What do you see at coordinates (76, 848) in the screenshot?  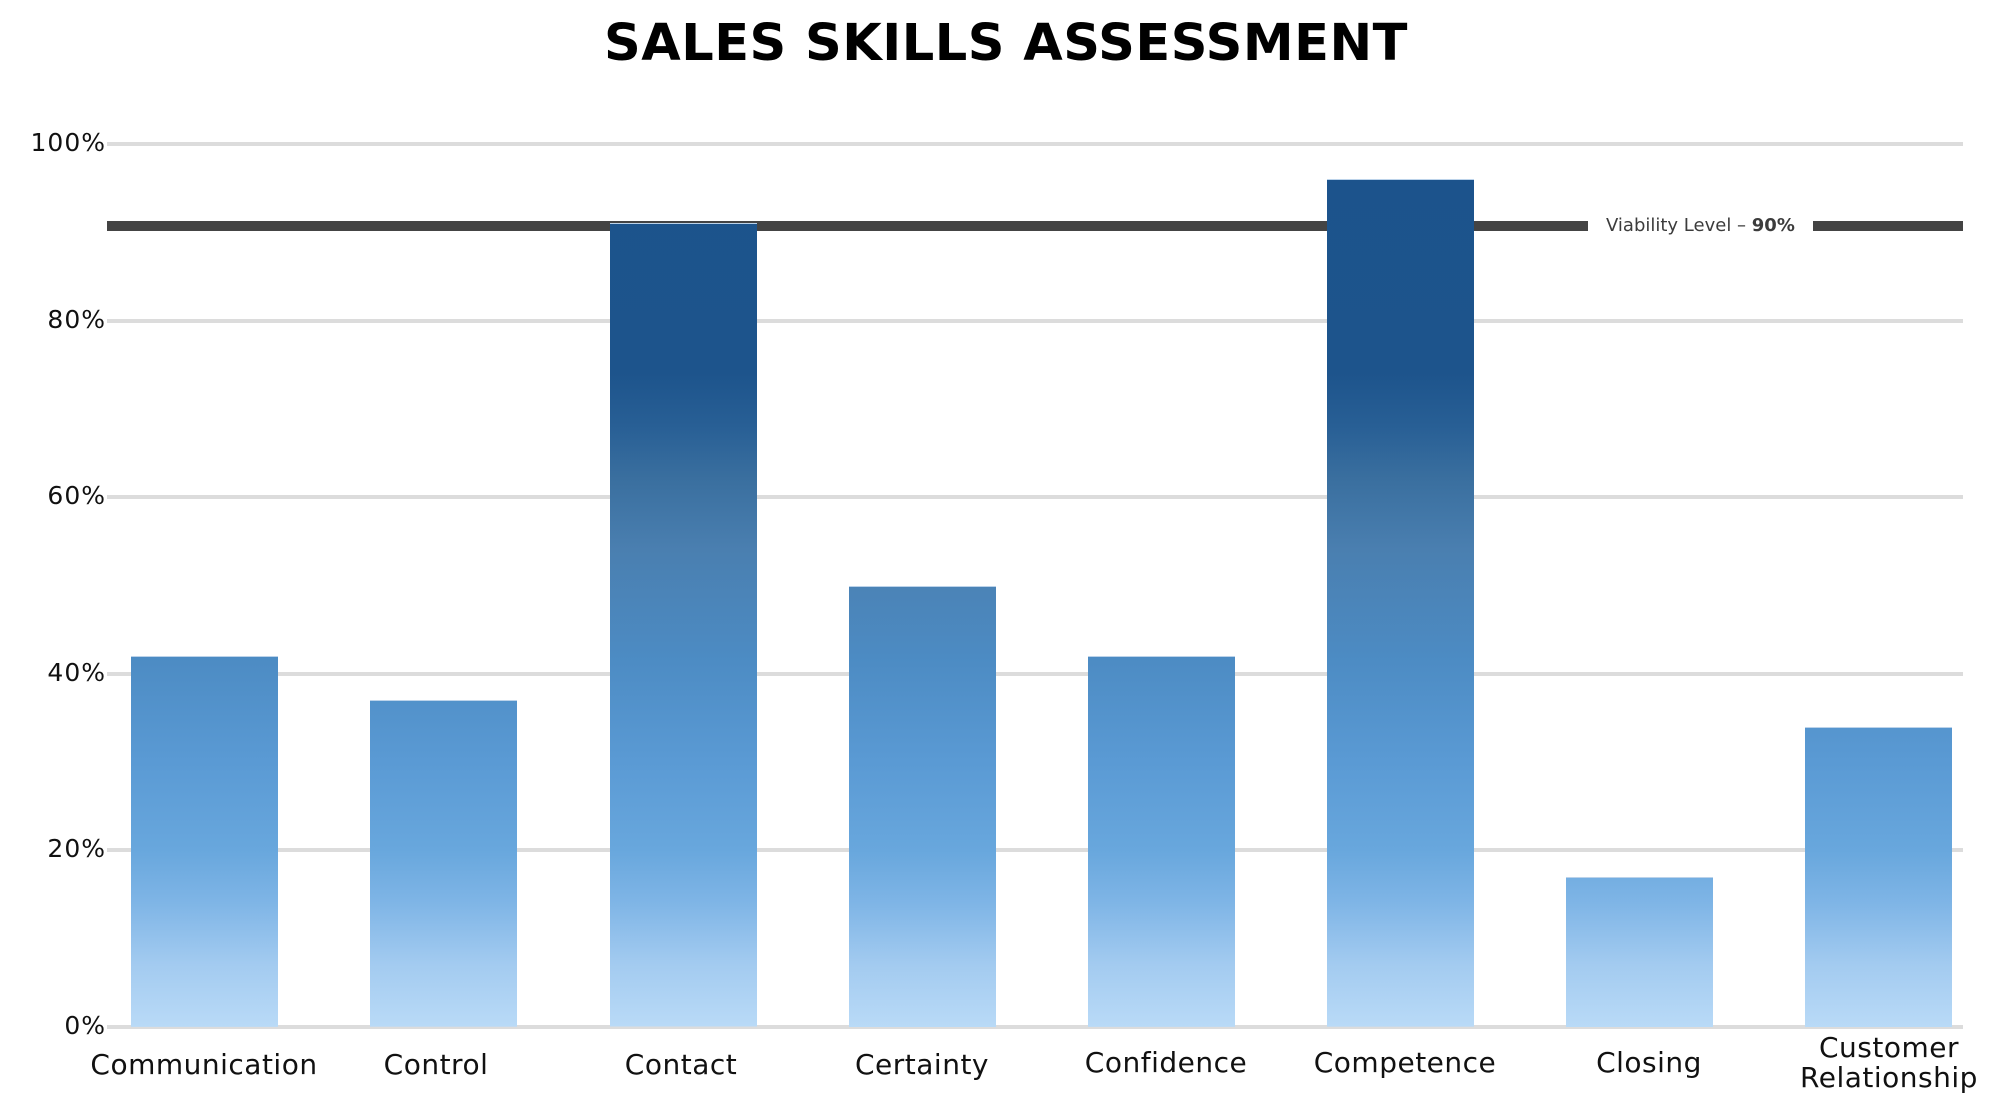 I see `y-tick-20: 20%` at bounding box center [76, 848].